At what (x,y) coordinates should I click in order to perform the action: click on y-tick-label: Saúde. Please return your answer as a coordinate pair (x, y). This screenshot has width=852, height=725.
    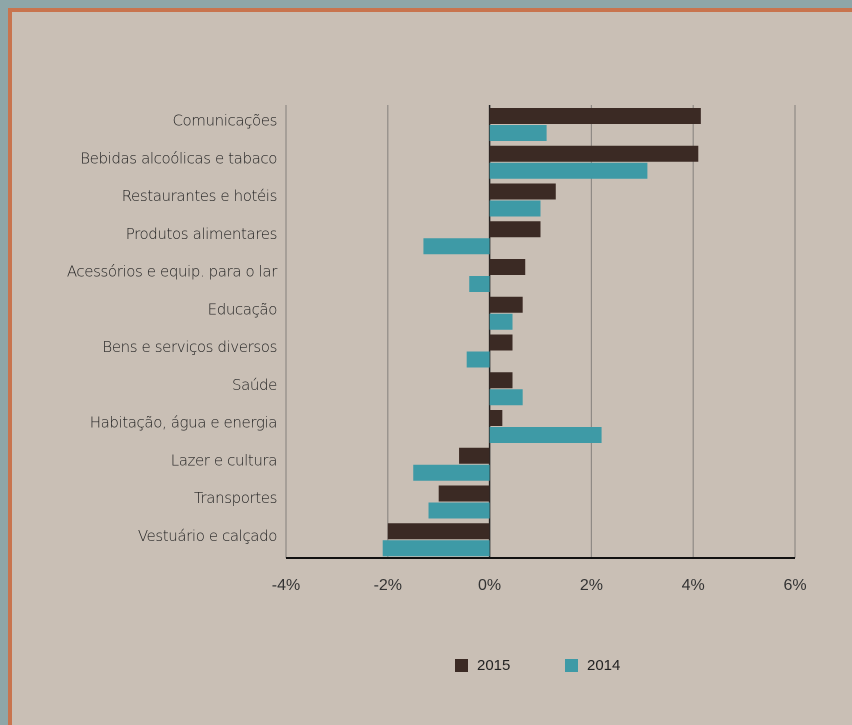
    Looking at the image, I should click on (254, 385).